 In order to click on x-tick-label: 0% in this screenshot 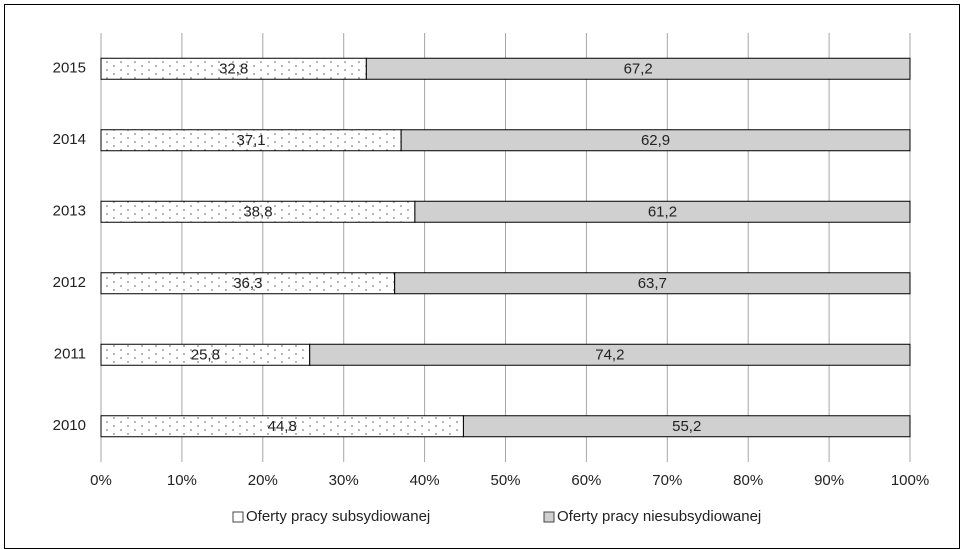, I will do `click(101, 480)`.